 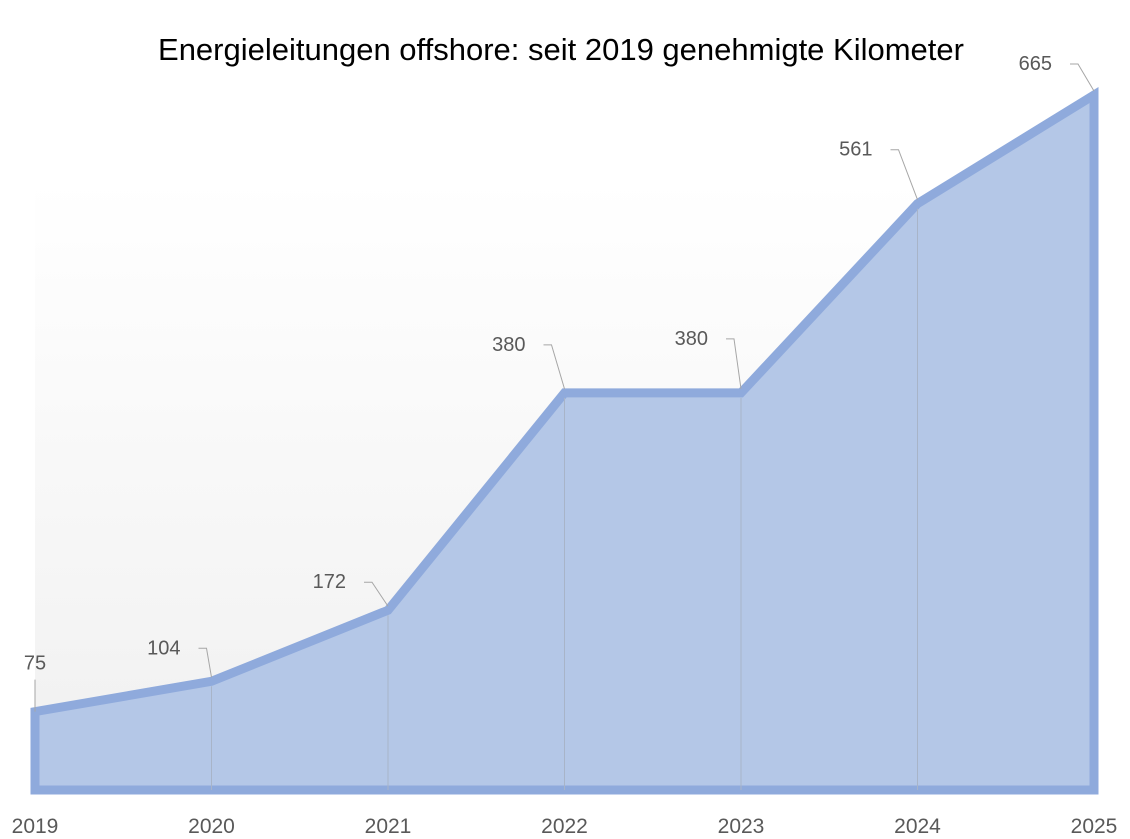 What do you see at coordinates (388, 826) in the screenshot?
I see `x-tick-label: 2021` at bounding box center [388, 826].